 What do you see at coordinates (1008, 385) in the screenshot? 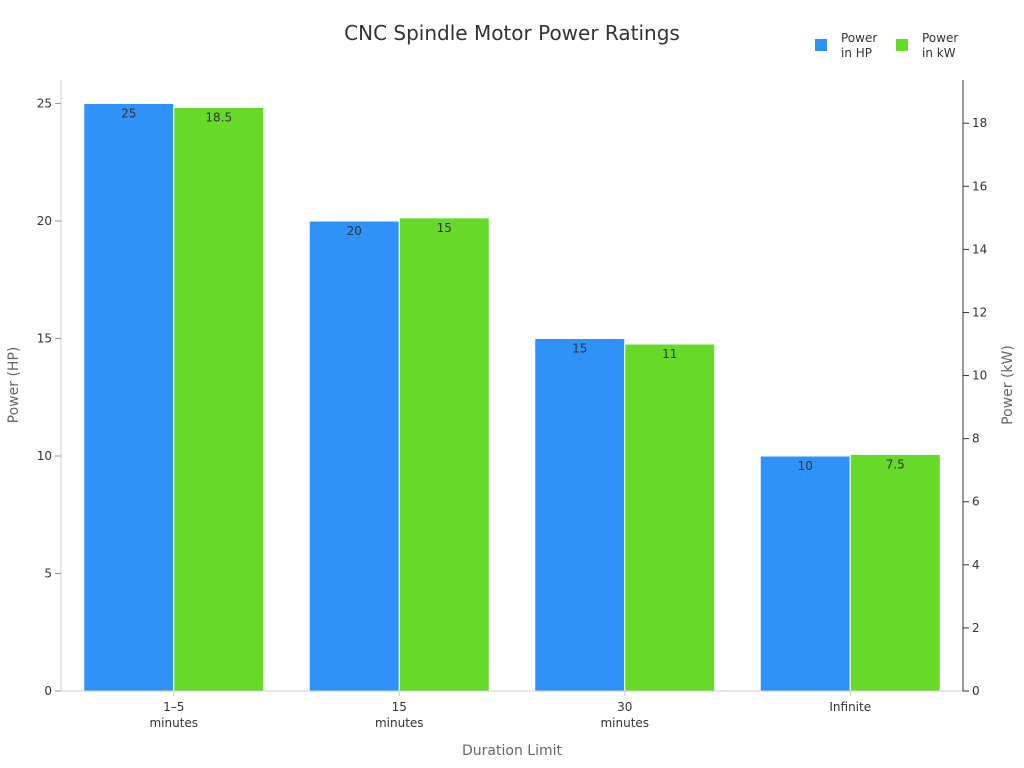
I see `y2-axis-title: Power (kW)` at bounding box center [1008, 385].